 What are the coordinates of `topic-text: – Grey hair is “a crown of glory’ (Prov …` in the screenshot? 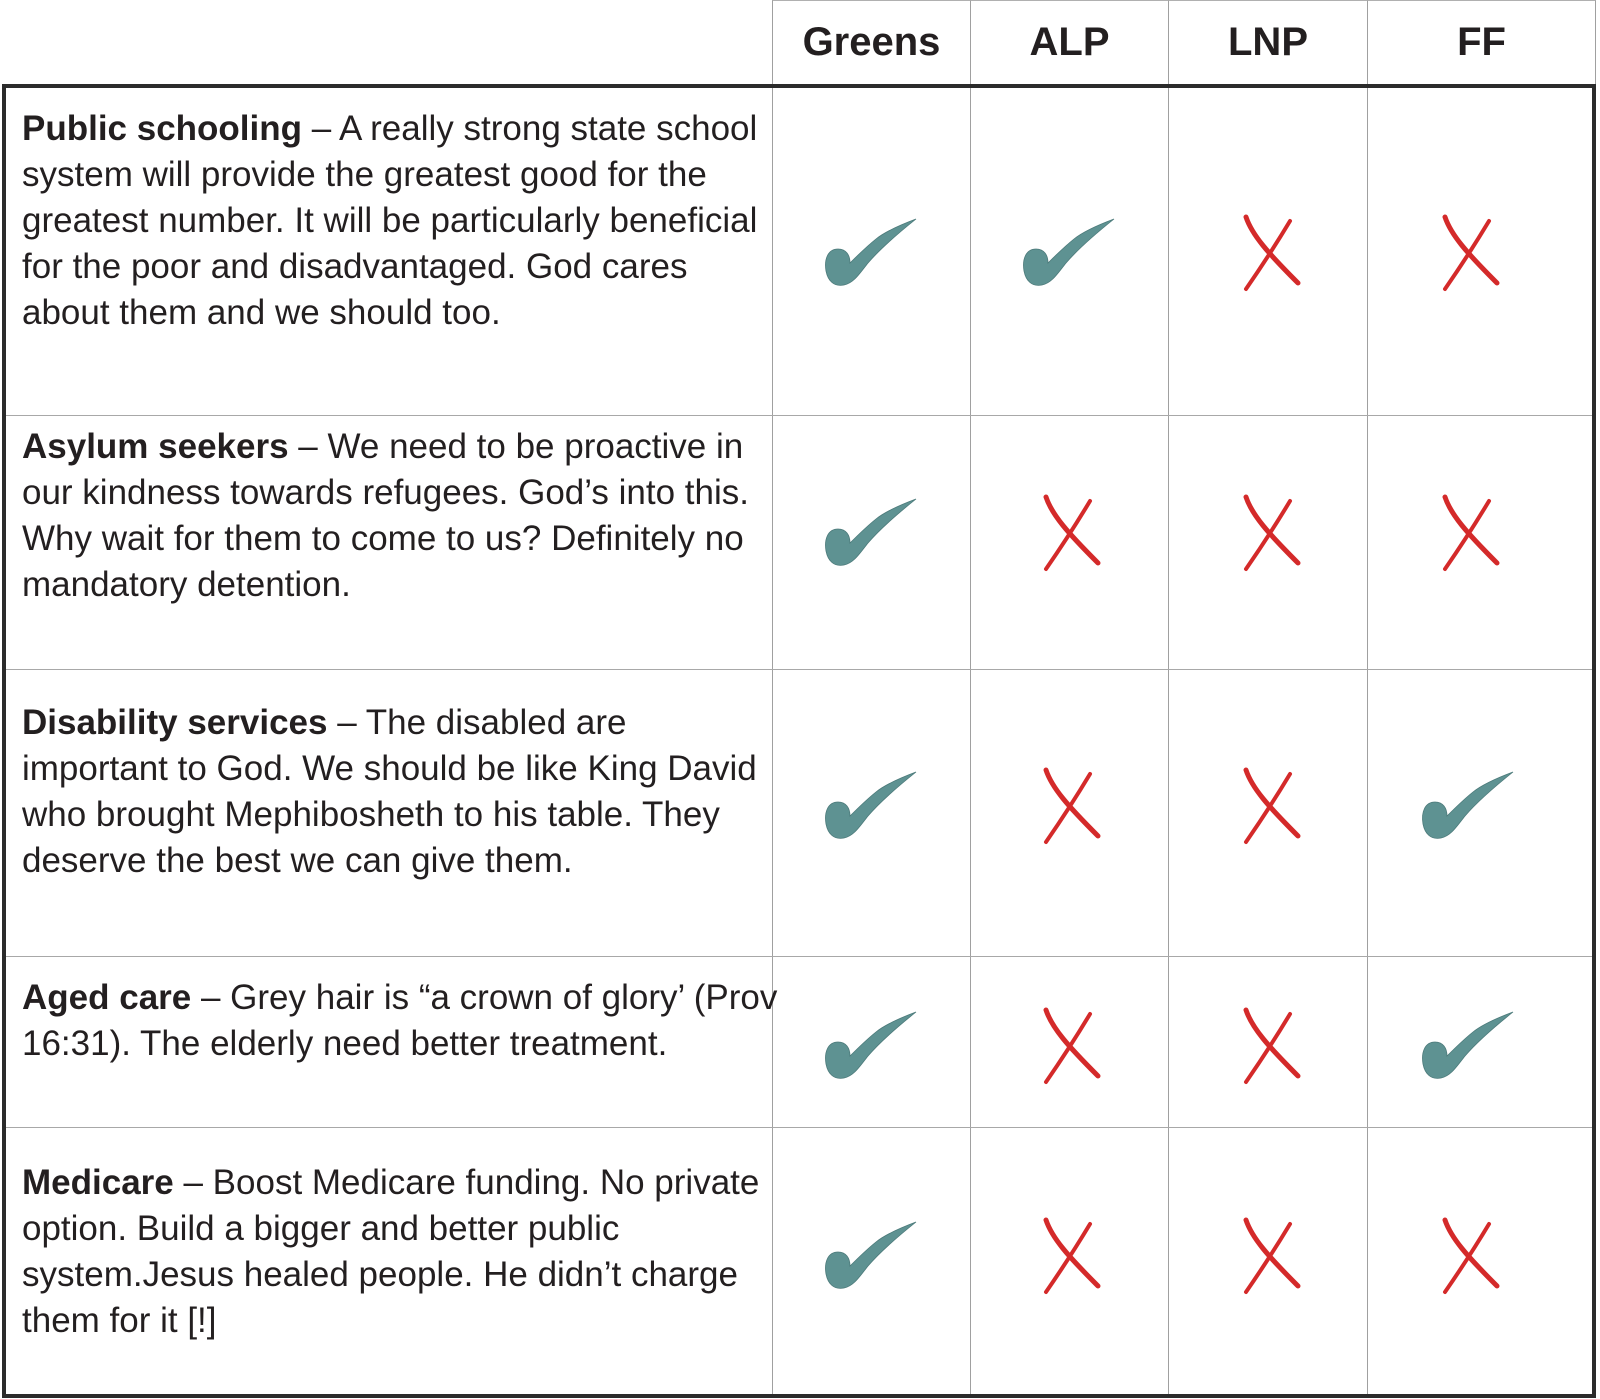 It's located at (400, 1020).